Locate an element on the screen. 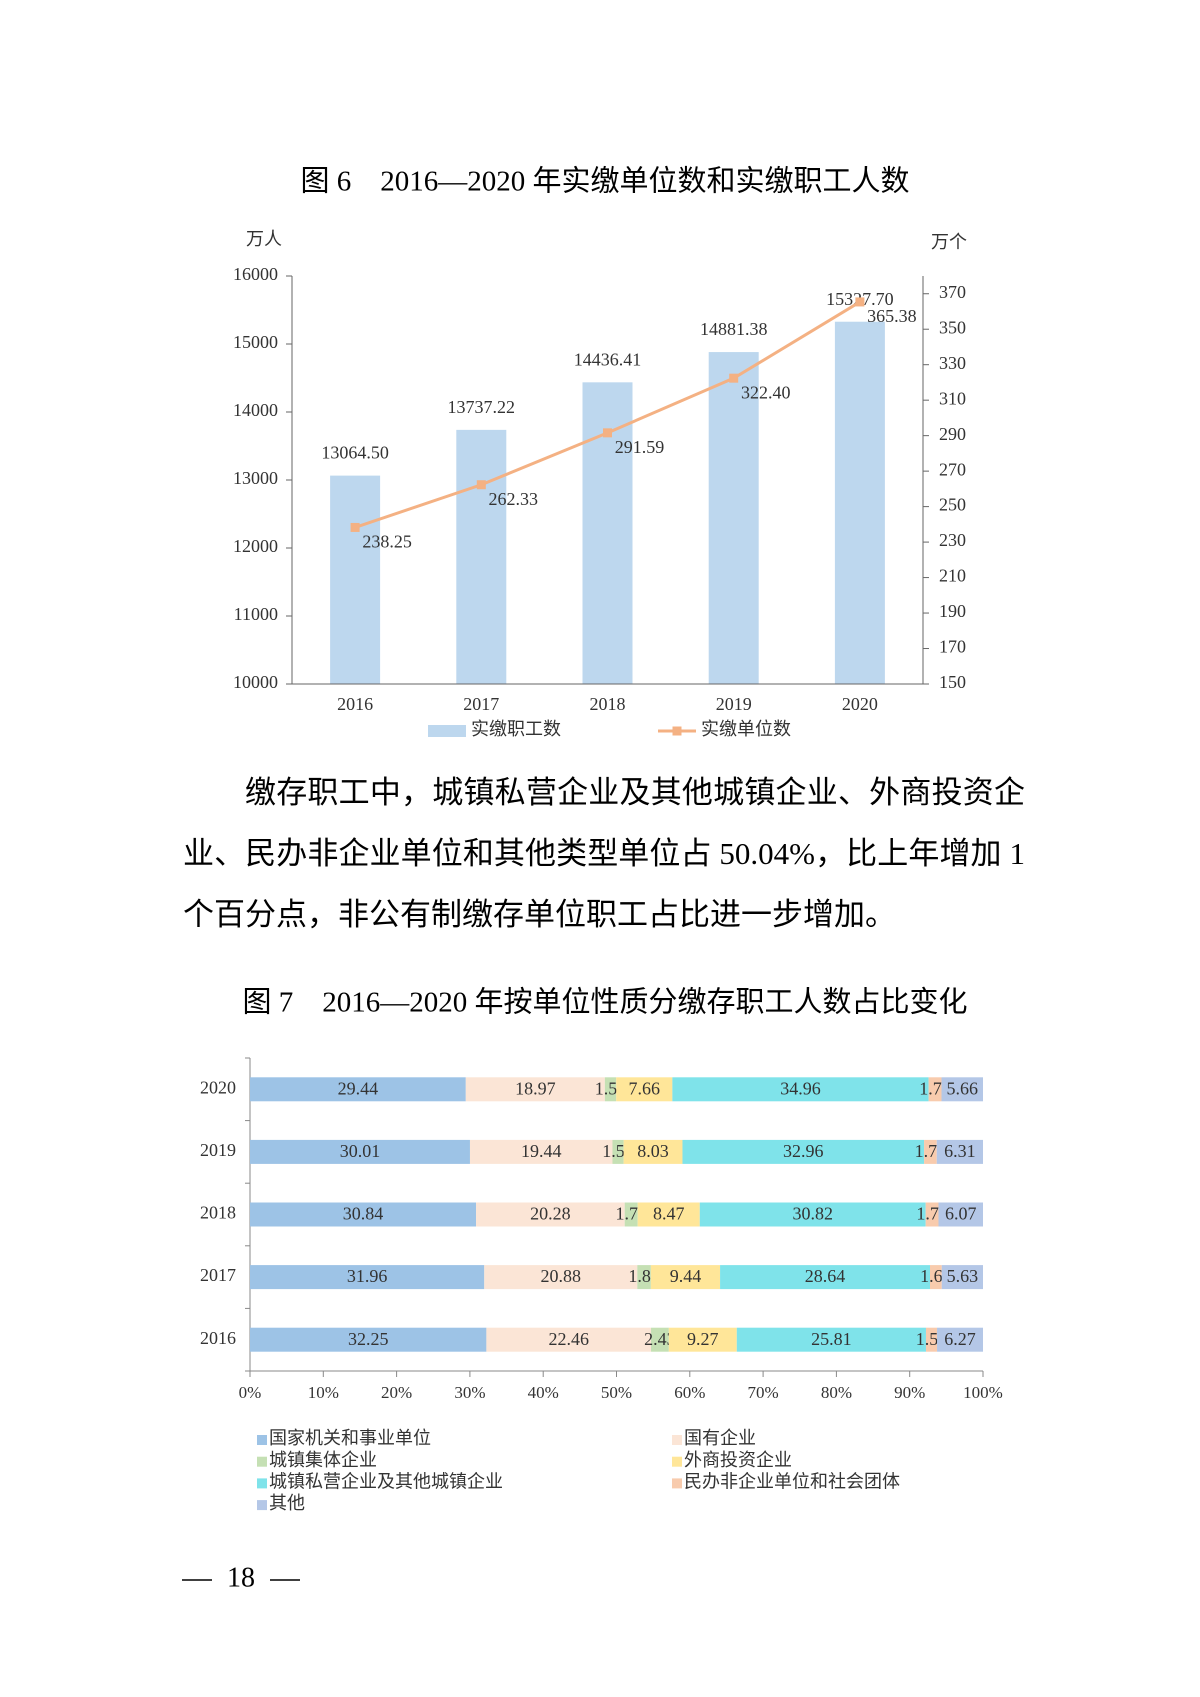 The height and width of the screenshot is (1697, 1200). legend-label: 城镇集体企业 is located at coordinates (323, 1460).